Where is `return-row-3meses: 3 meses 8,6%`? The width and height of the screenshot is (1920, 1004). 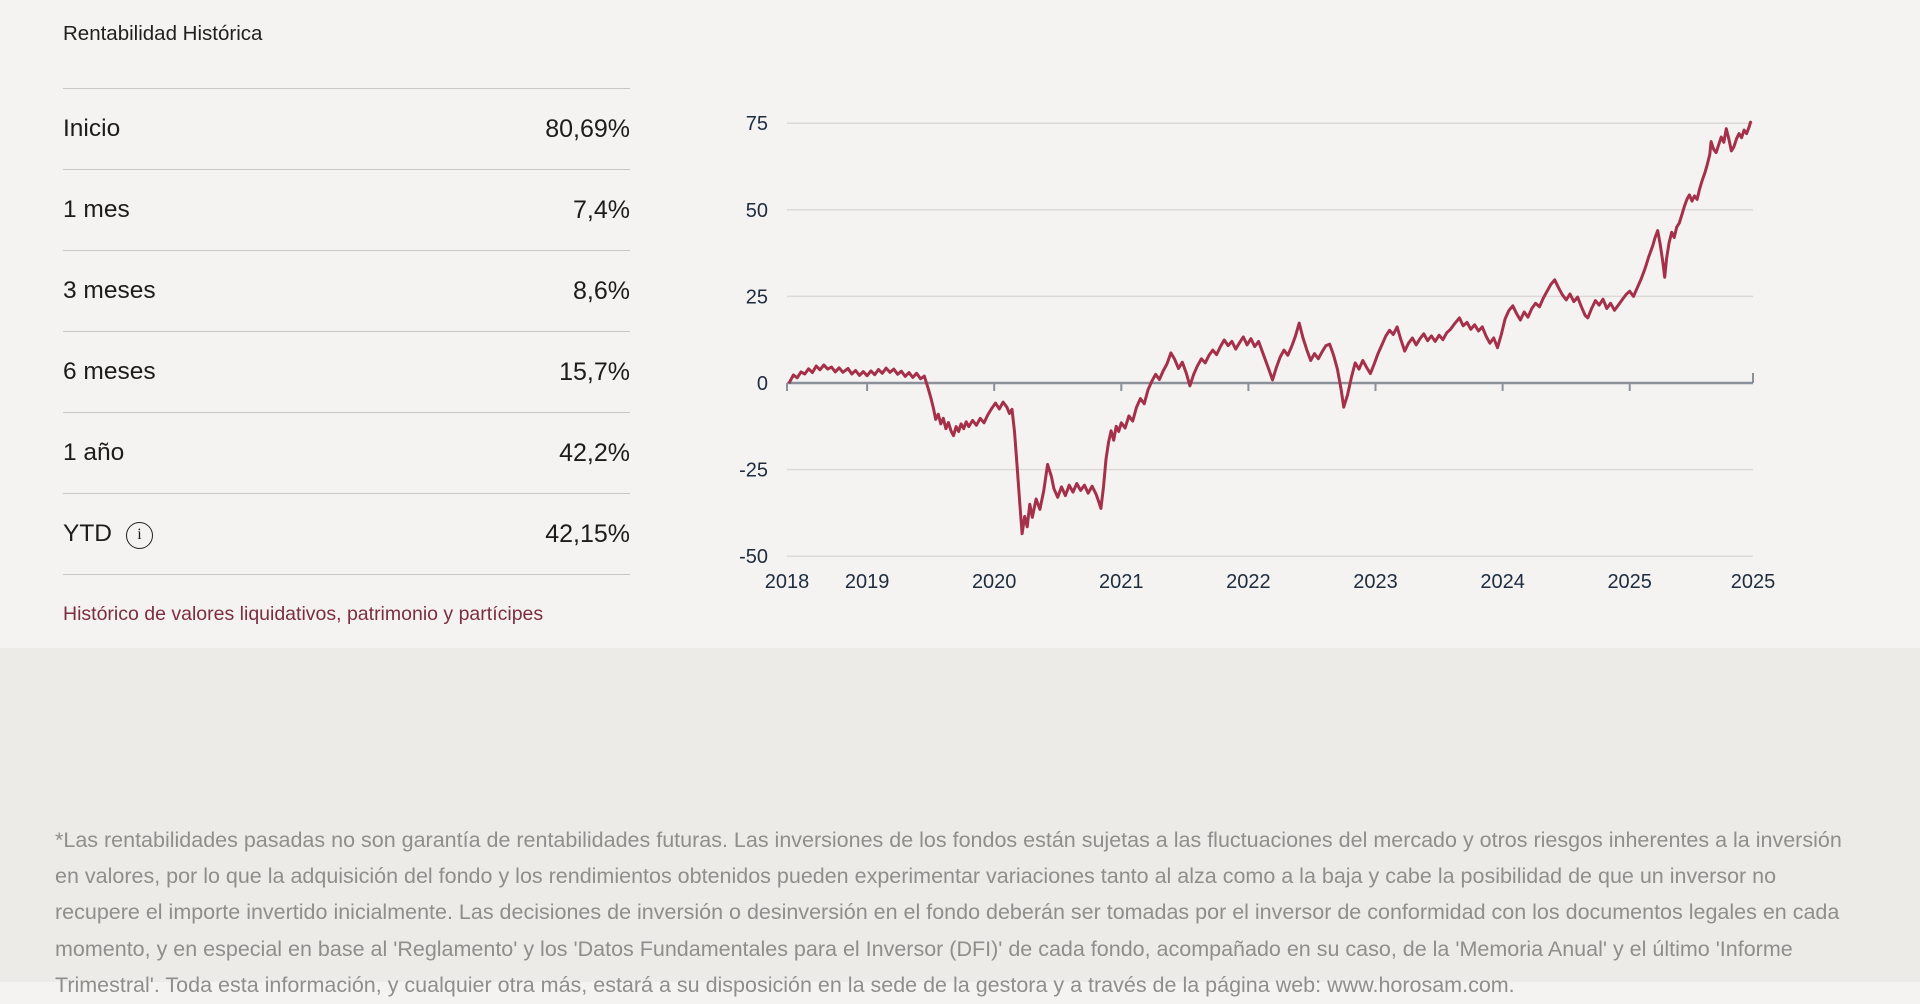
return-row-3meses: 3 meses 8,6% is located at coordinates (346, 290).